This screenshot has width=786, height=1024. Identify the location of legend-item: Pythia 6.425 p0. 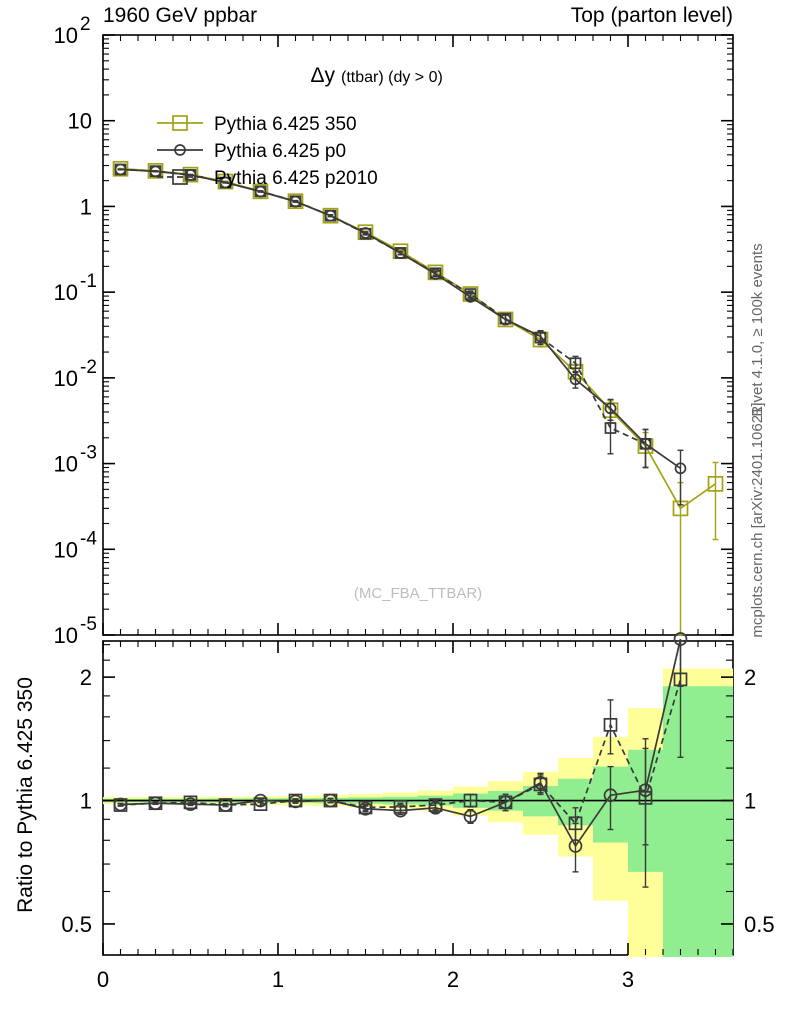
(251, 151).